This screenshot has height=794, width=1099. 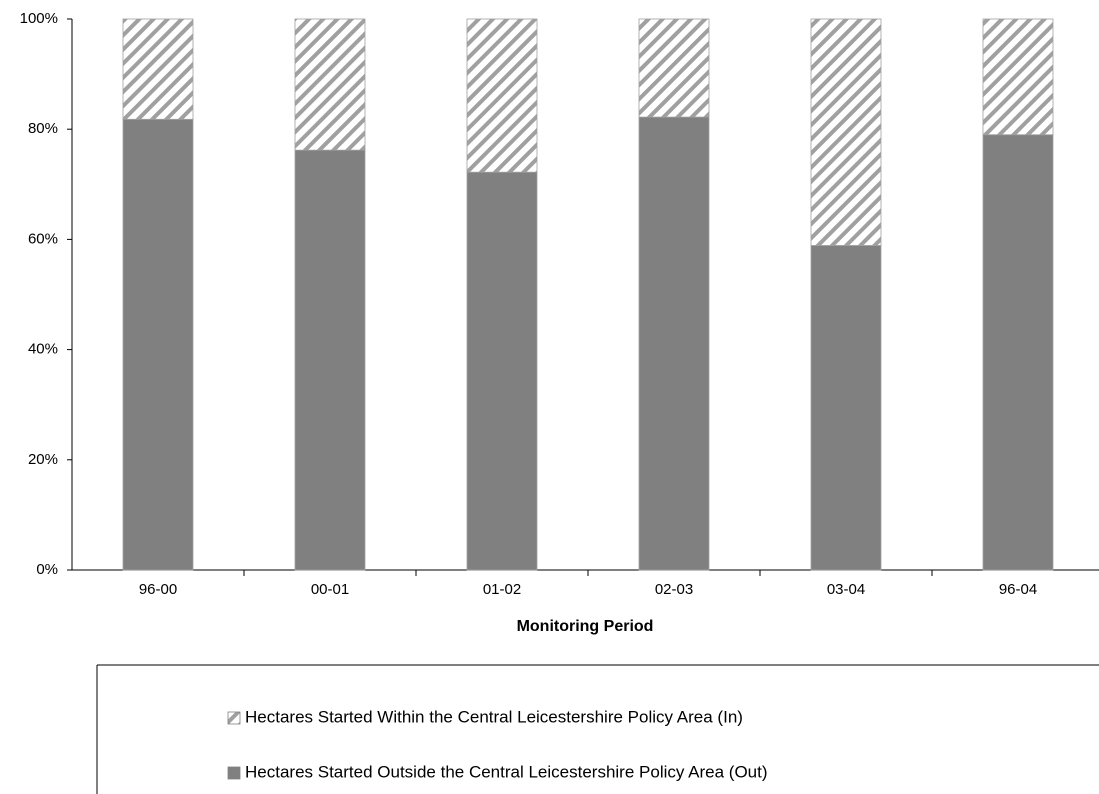 I want to click on legend, so click(x=597, y=729).